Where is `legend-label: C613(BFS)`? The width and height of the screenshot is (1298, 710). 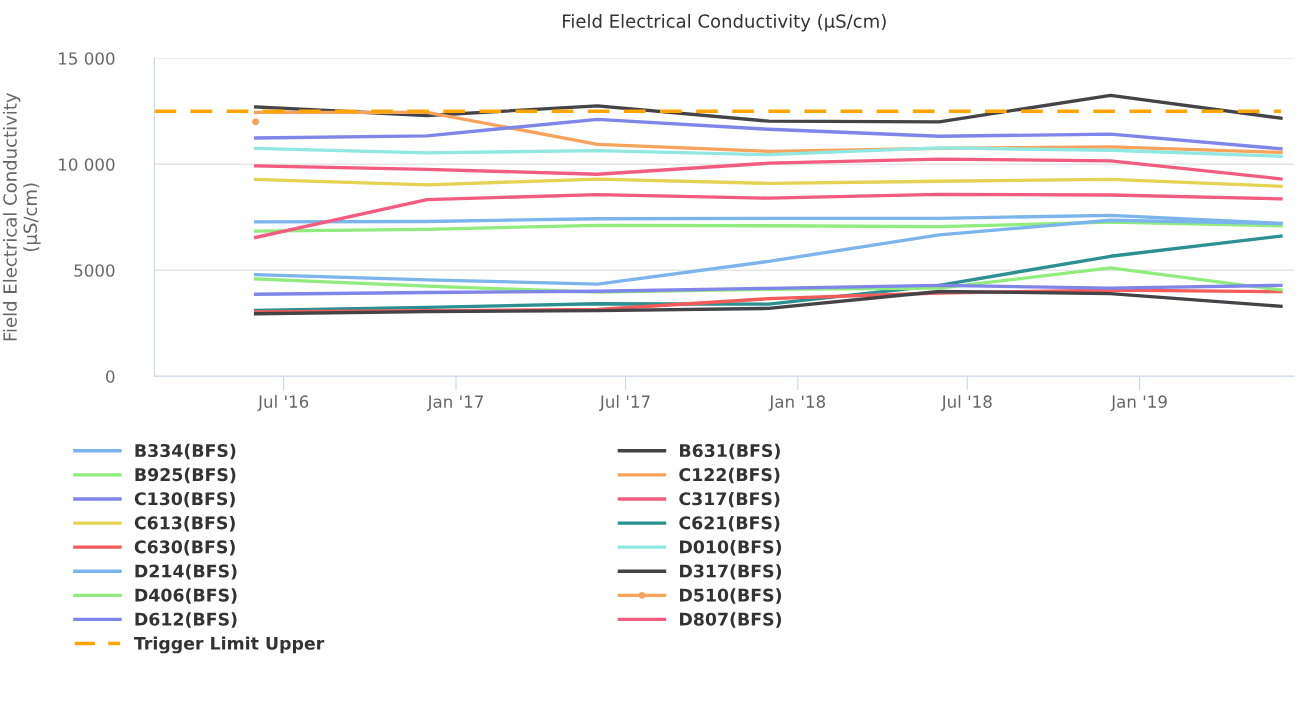 legend-label: C613(BFS) is located at coordinates (184, 523).